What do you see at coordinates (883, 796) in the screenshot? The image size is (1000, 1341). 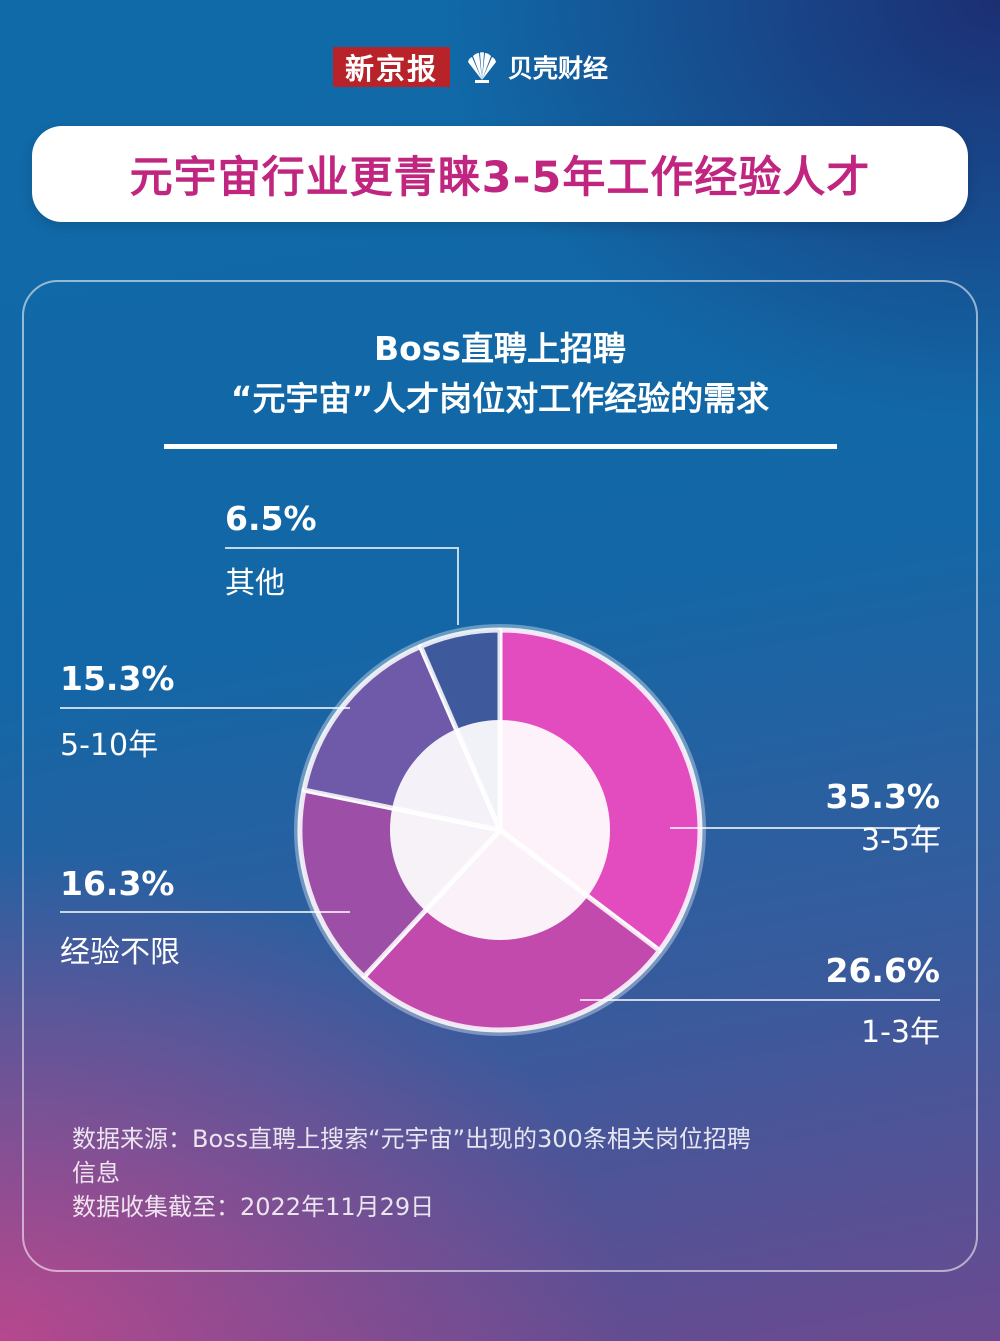 I see `value-label-0: 35.3%` at bounding box center [883, 796].